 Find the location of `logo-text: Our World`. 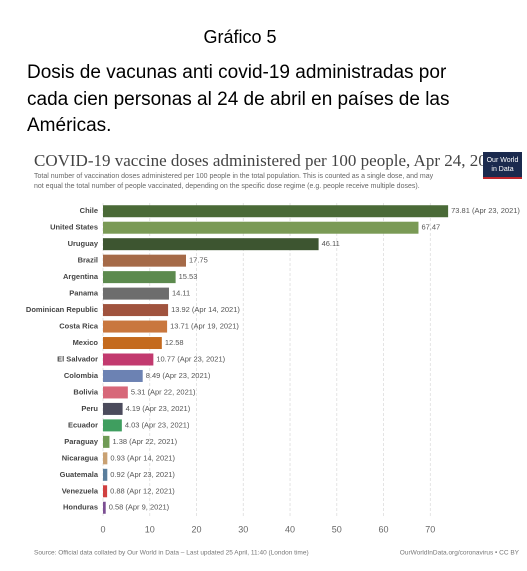

logo-text: Our World is located at coordinates (503, 160).